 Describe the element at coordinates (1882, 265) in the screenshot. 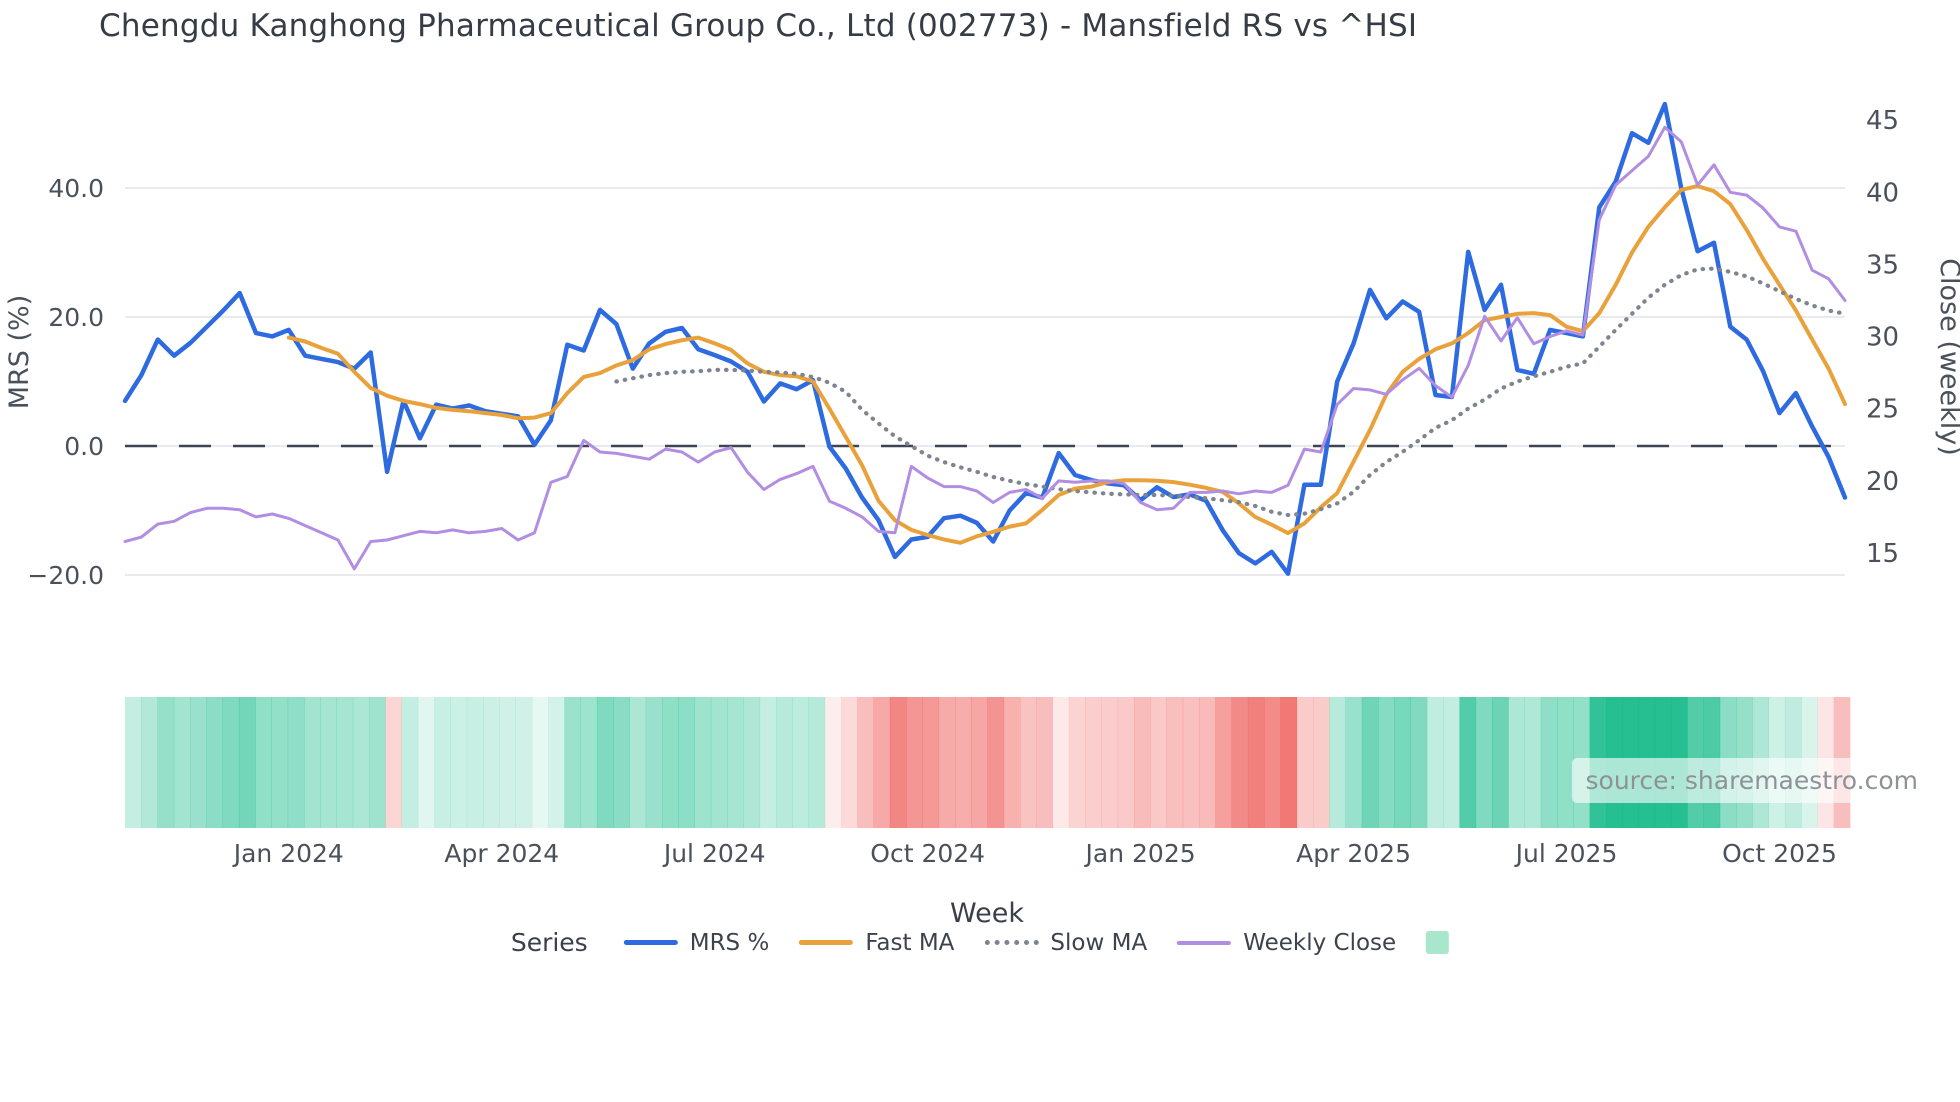

I see `y-tick-right: 35` at that location.